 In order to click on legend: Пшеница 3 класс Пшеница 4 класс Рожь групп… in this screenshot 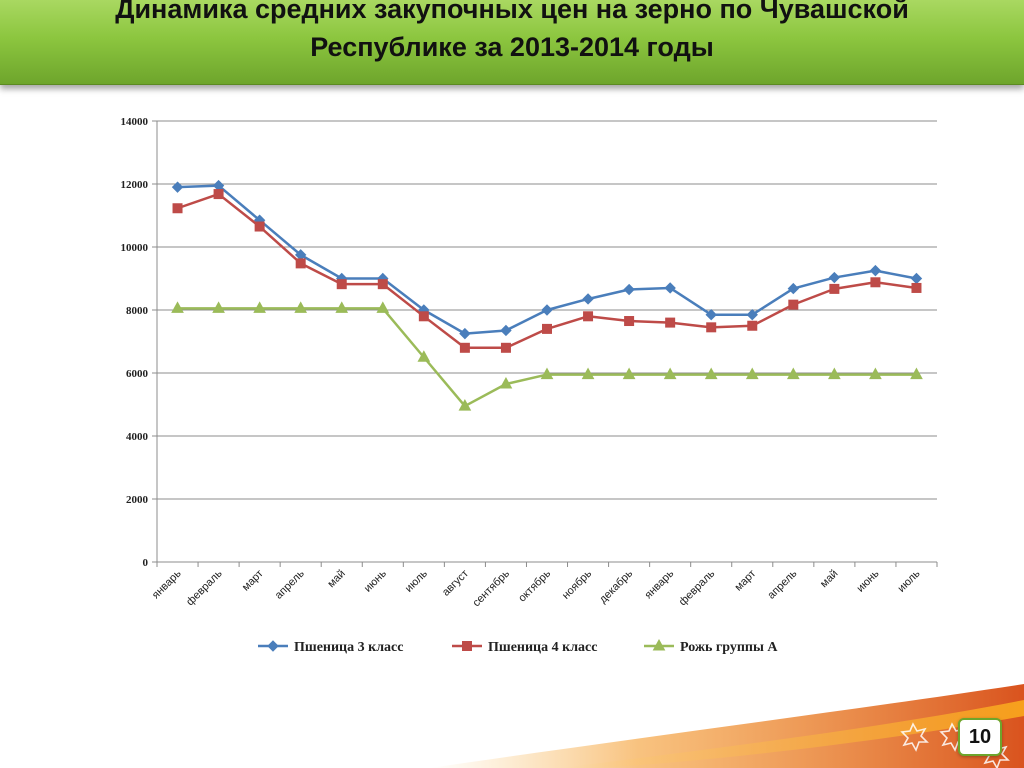, I will do `click(518, 646)`.